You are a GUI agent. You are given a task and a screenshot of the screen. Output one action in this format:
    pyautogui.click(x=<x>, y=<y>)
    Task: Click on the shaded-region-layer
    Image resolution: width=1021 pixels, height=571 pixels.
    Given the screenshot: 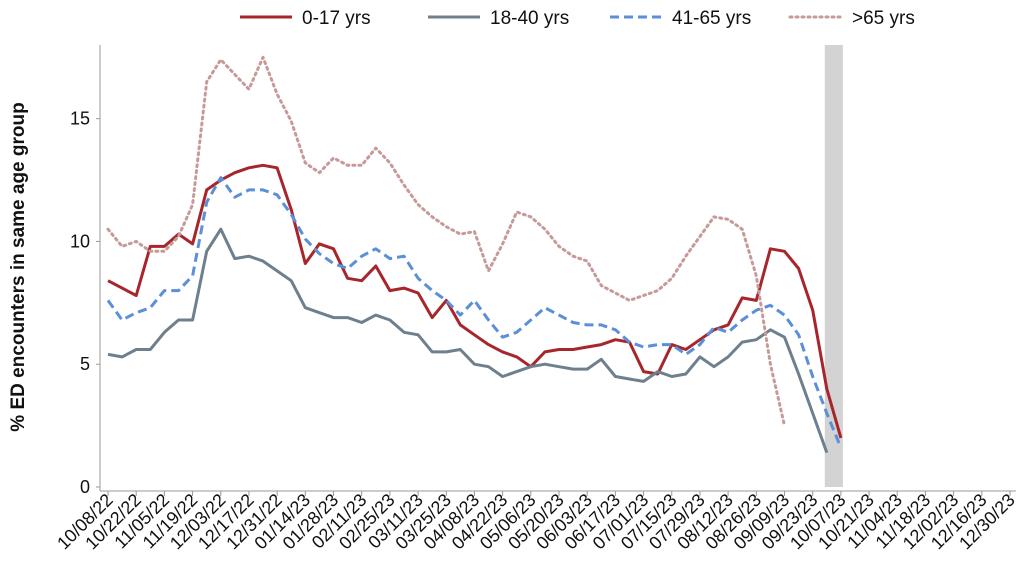 What is the action you would take?
    pyautogui.click(x=833, y=266)
    